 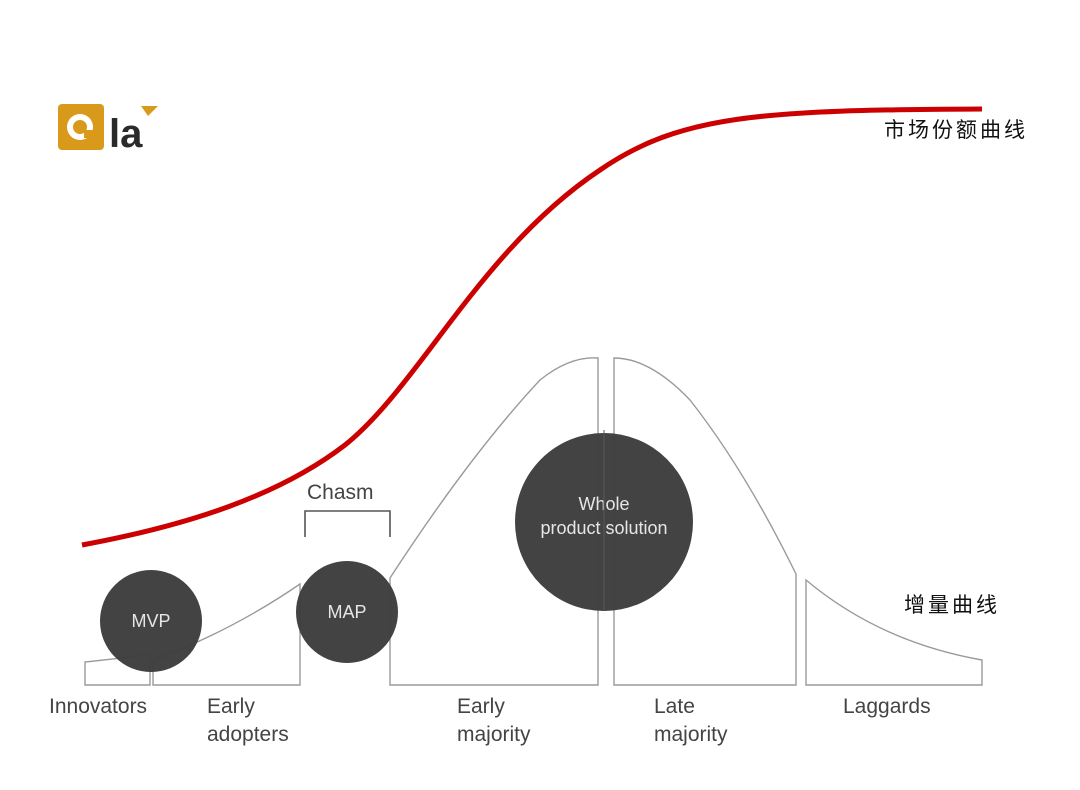 I want to click on incremental-curve-label: 增量曲线, so click(x=952, y=605).